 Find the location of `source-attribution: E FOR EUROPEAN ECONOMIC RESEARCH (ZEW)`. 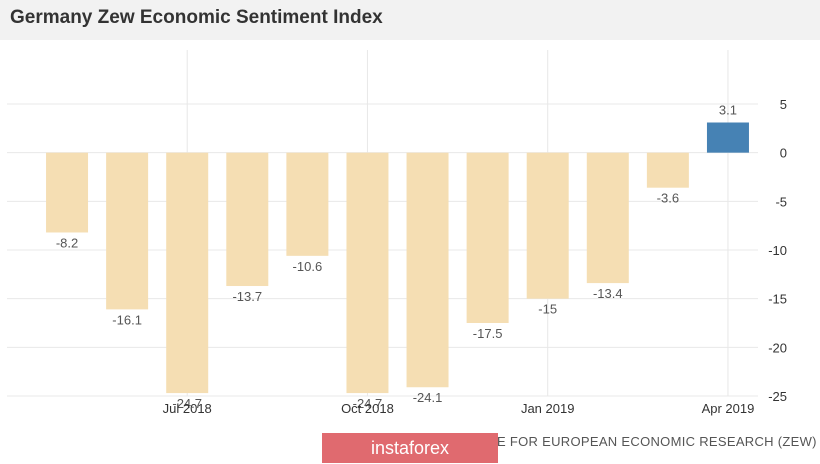

source-attribution: E FOR EUROPEAN ECONOMIC RESEARCH (ZEW) is located at coordinates (657, 441).